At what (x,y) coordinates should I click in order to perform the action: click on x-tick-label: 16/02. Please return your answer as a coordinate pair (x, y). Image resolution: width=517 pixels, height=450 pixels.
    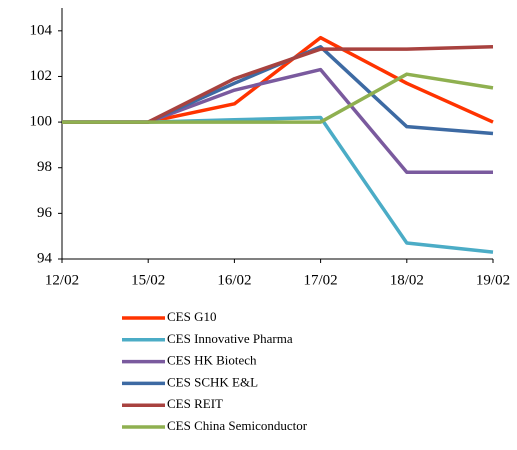
    Looking at the image, I should click on (234, 280).